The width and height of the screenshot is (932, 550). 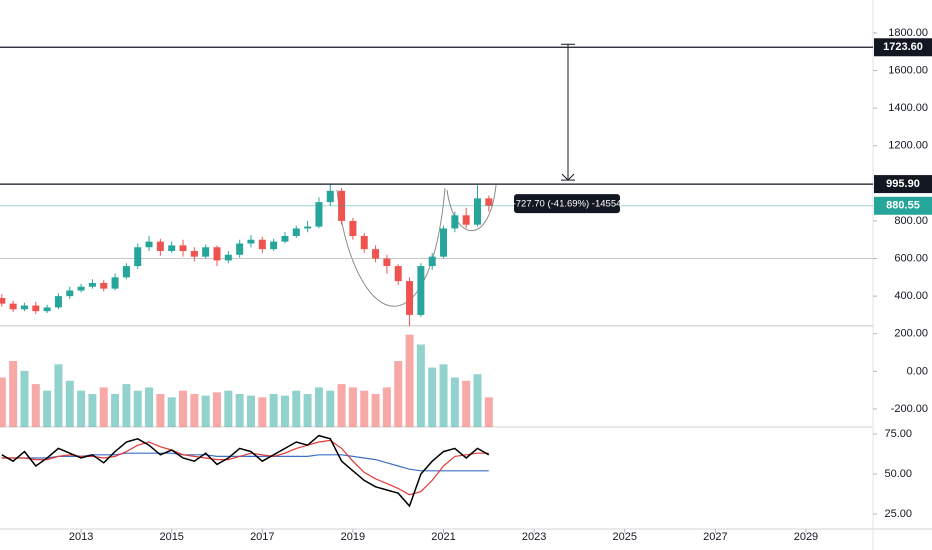 What do you see at coordinates (81, 537) in the screenshot?
I see `x-tick-label: 2013` at bounding box center [81, 537].